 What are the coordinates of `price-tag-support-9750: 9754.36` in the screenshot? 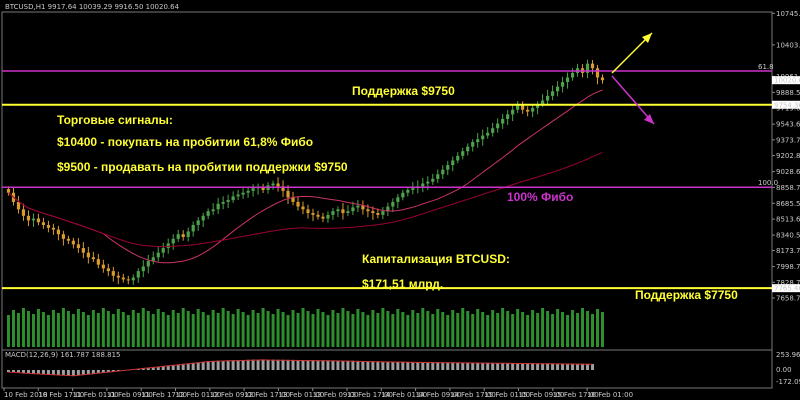 It's located at (787, 105).